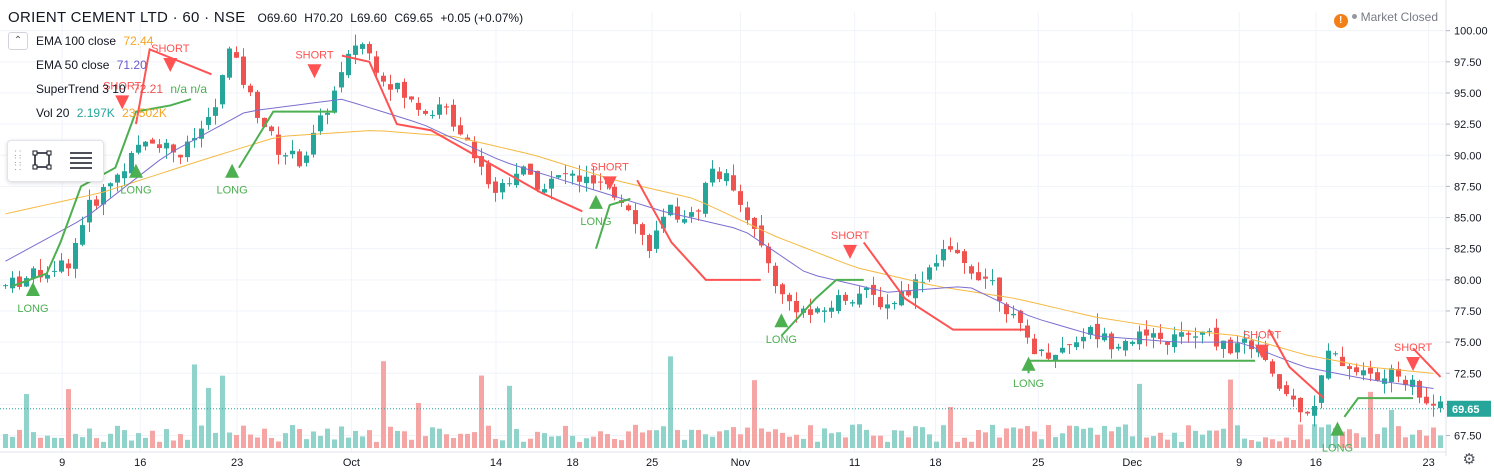 The height and width of the screenshot is (474, 1494). I want to click on indicator-supertrend: SuperTrend 3 10 72.21 n/a n/a, so click(121, 89).